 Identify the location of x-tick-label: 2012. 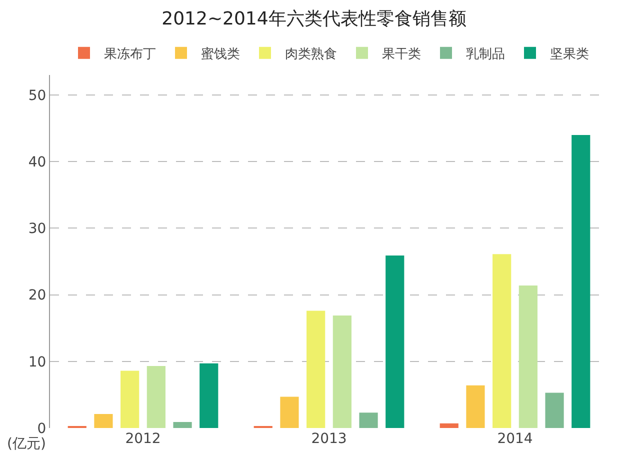
(143, 439).